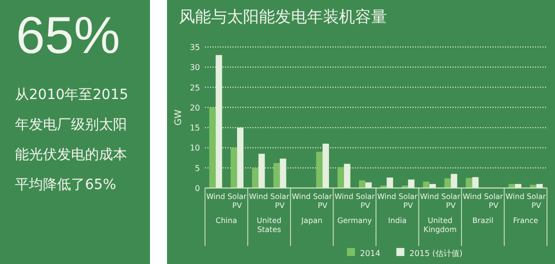 This screenshot has width=555, height=264. Describe the element at coordinates (195, 87) in the screenshot. I see `y-tick-label: 25` at that location.